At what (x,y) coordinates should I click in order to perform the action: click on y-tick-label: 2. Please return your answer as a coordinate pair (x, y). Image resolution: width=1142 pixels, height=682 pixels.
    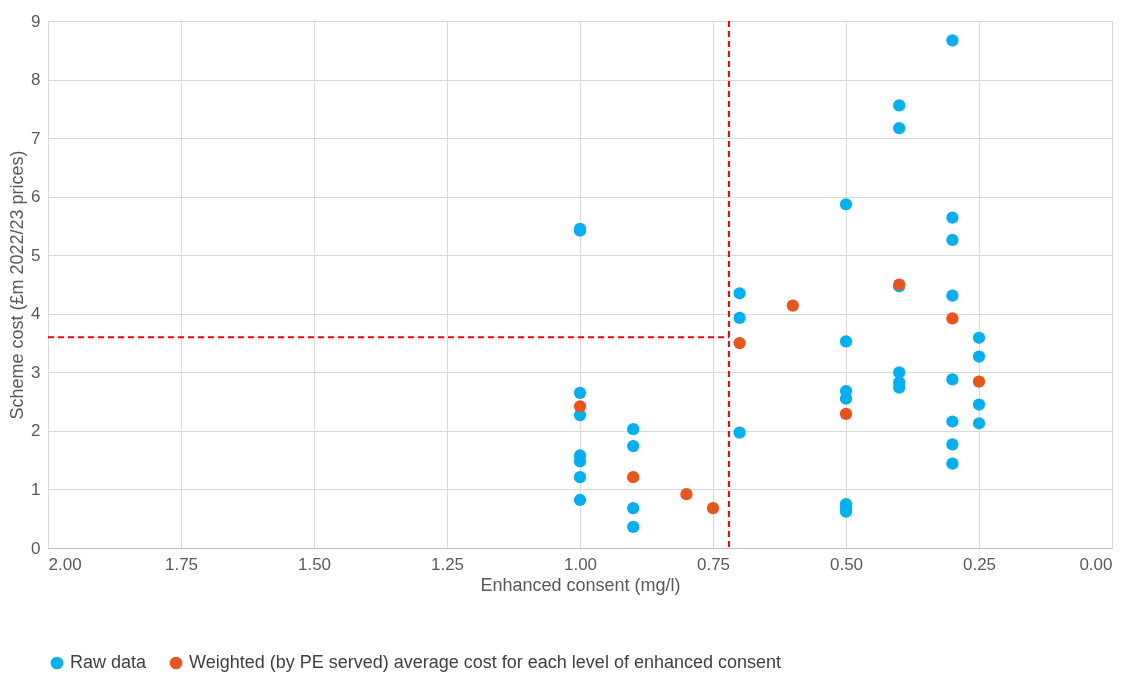
    Looking at the image, I should click on (36, 431).